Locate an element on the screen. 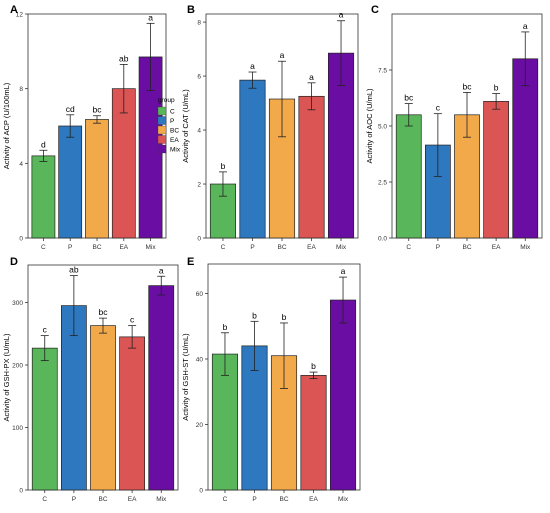  legend-swatch-mix is located at coordinates (162, 149).